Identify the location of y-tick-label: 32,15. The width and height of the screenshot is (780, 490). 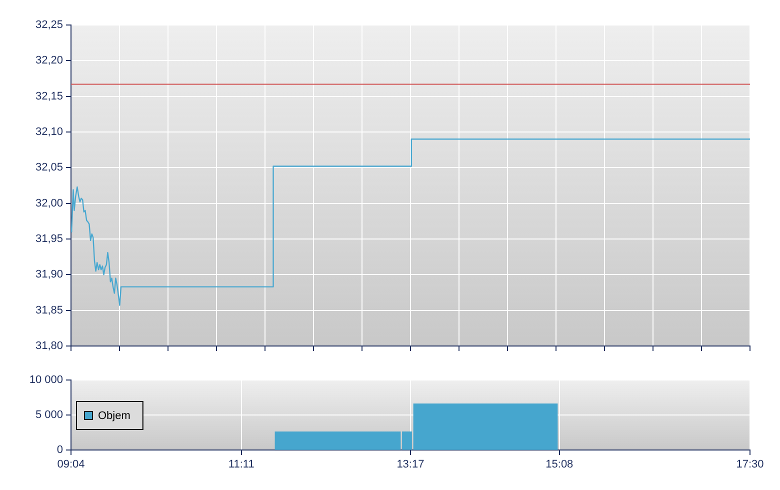
(49, 96).